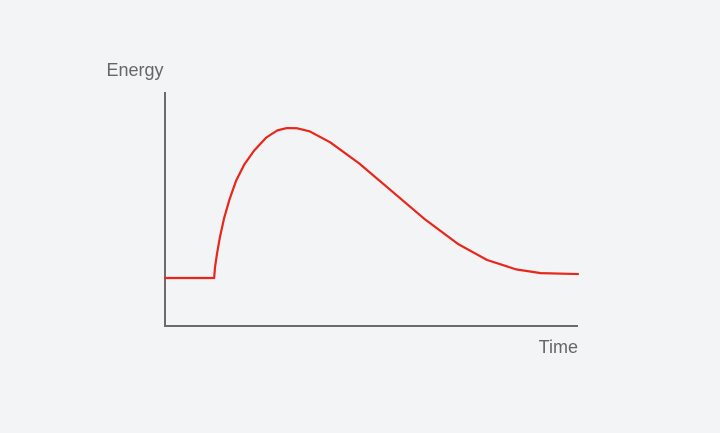  I want to click on x-axis-label: Time, so click(558, 347).